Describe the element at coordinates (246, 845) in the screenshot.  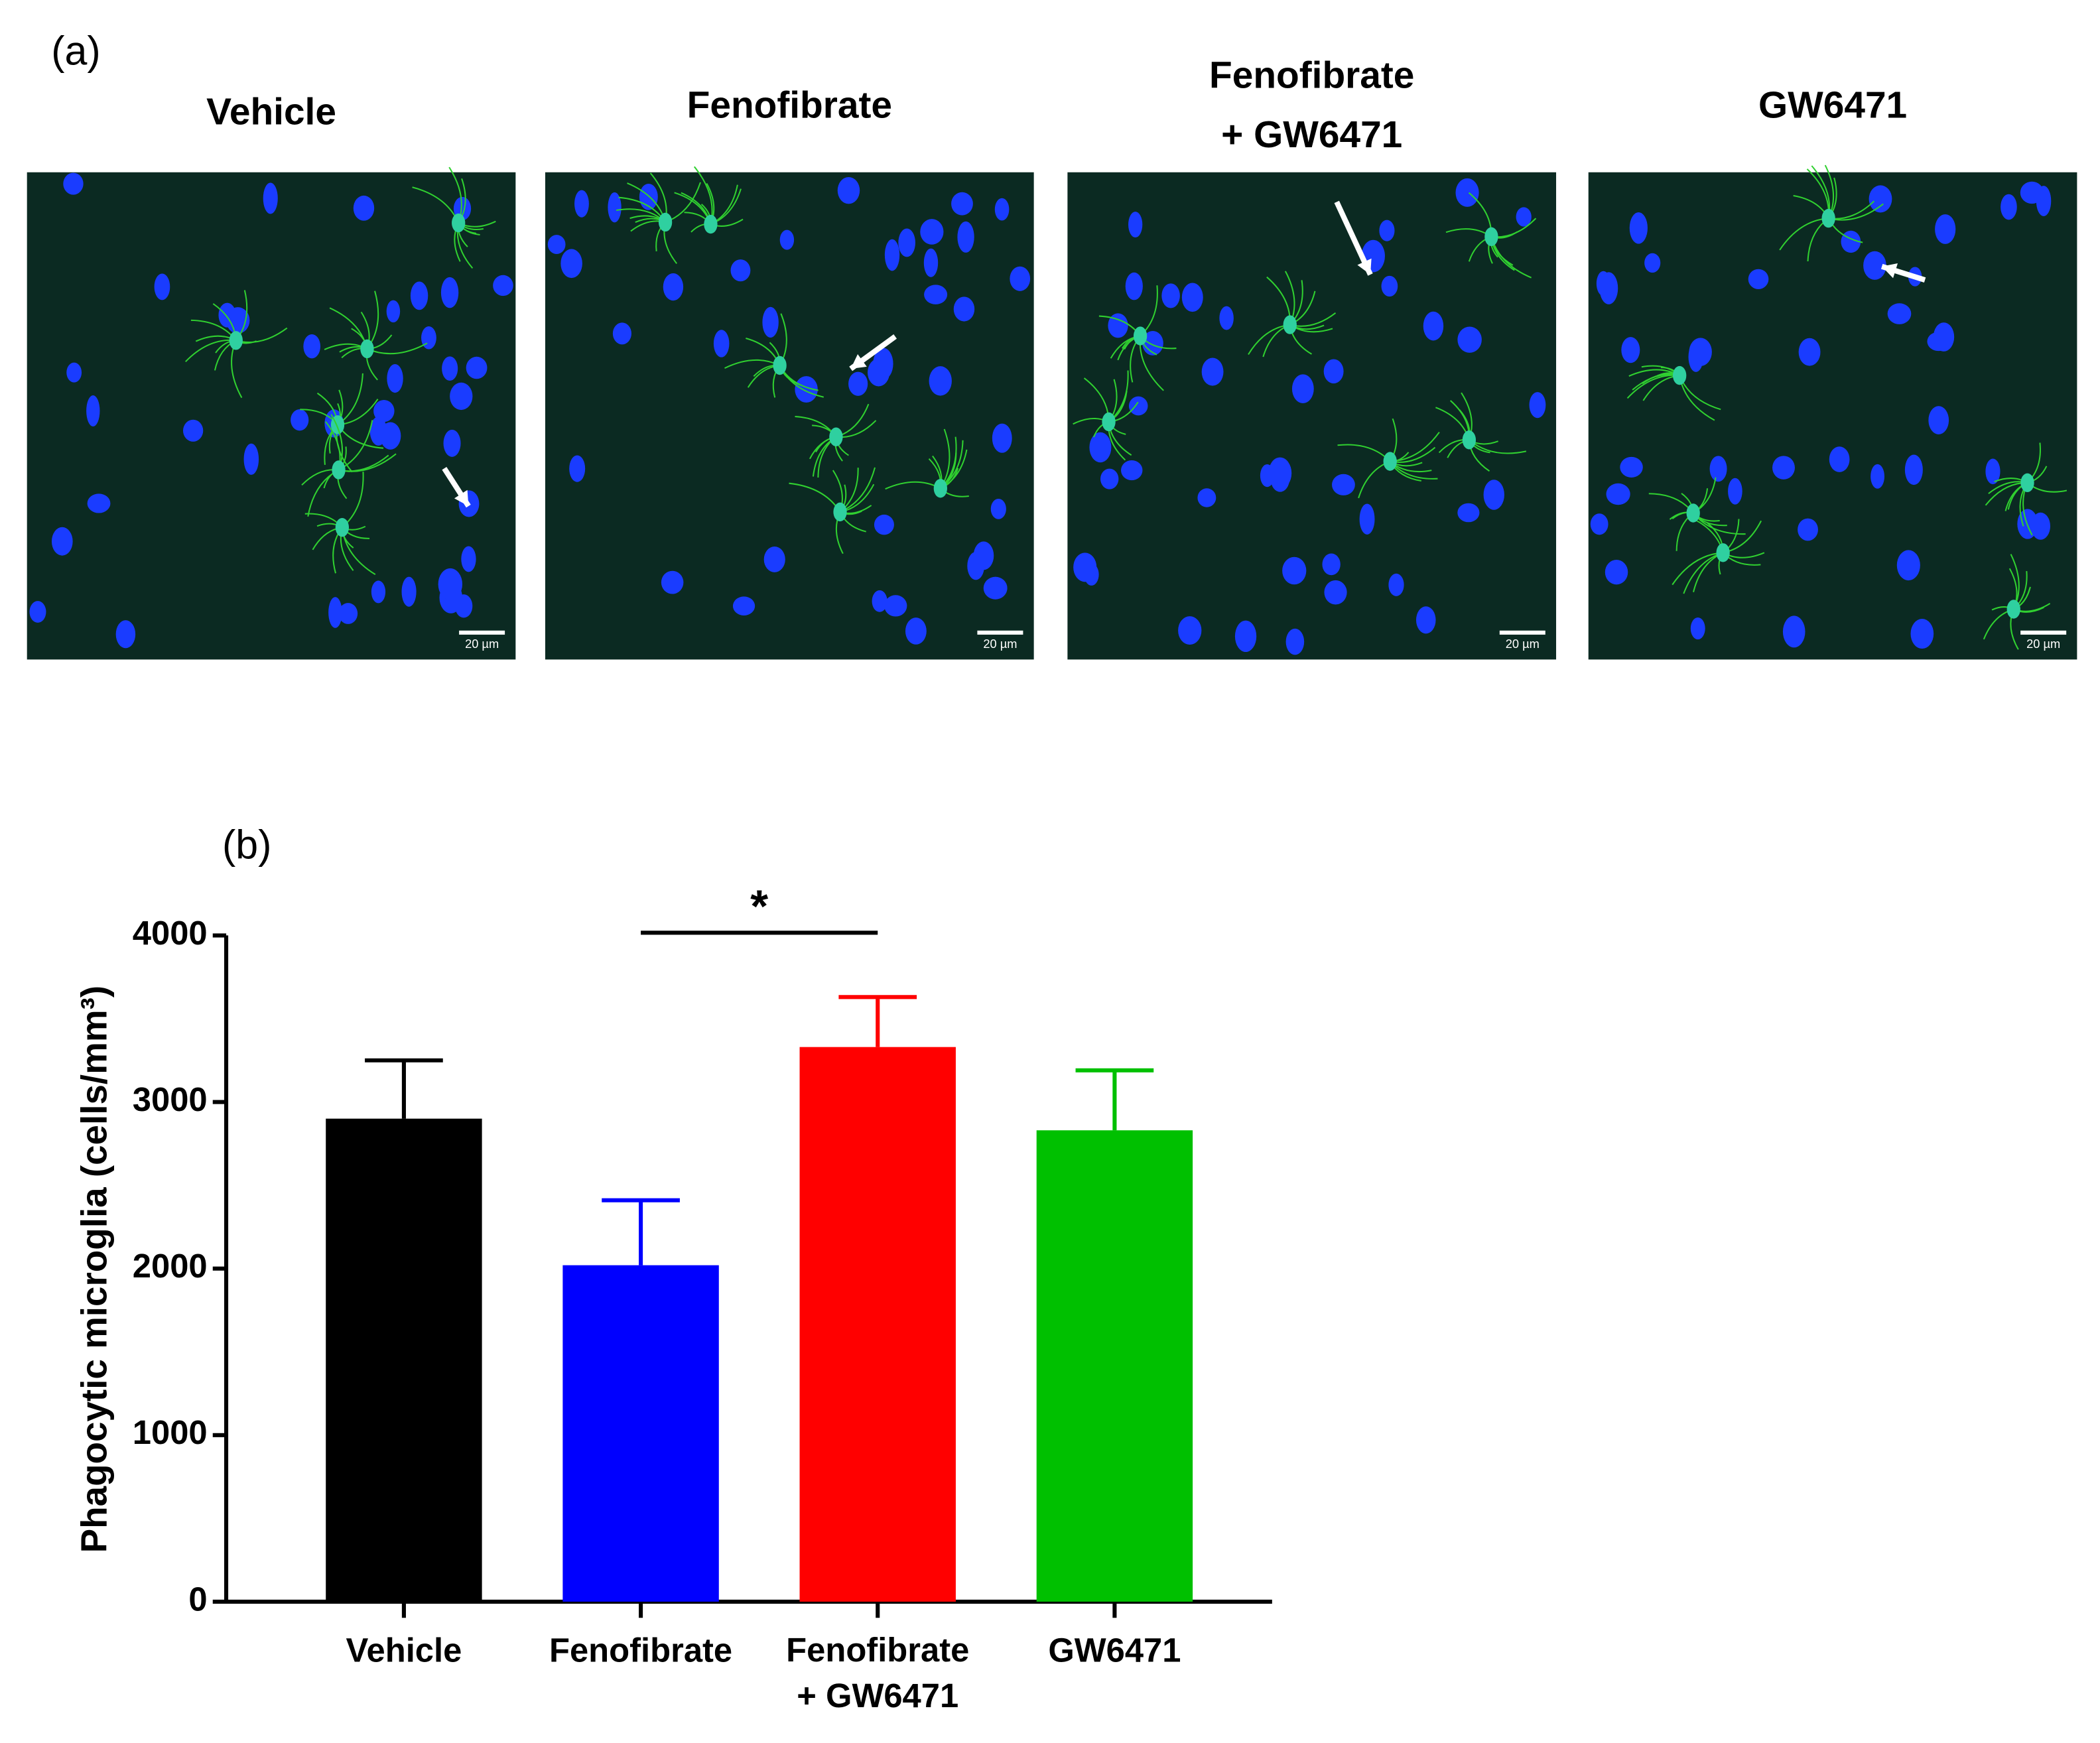
I see `panel-label: (b)` at that location.